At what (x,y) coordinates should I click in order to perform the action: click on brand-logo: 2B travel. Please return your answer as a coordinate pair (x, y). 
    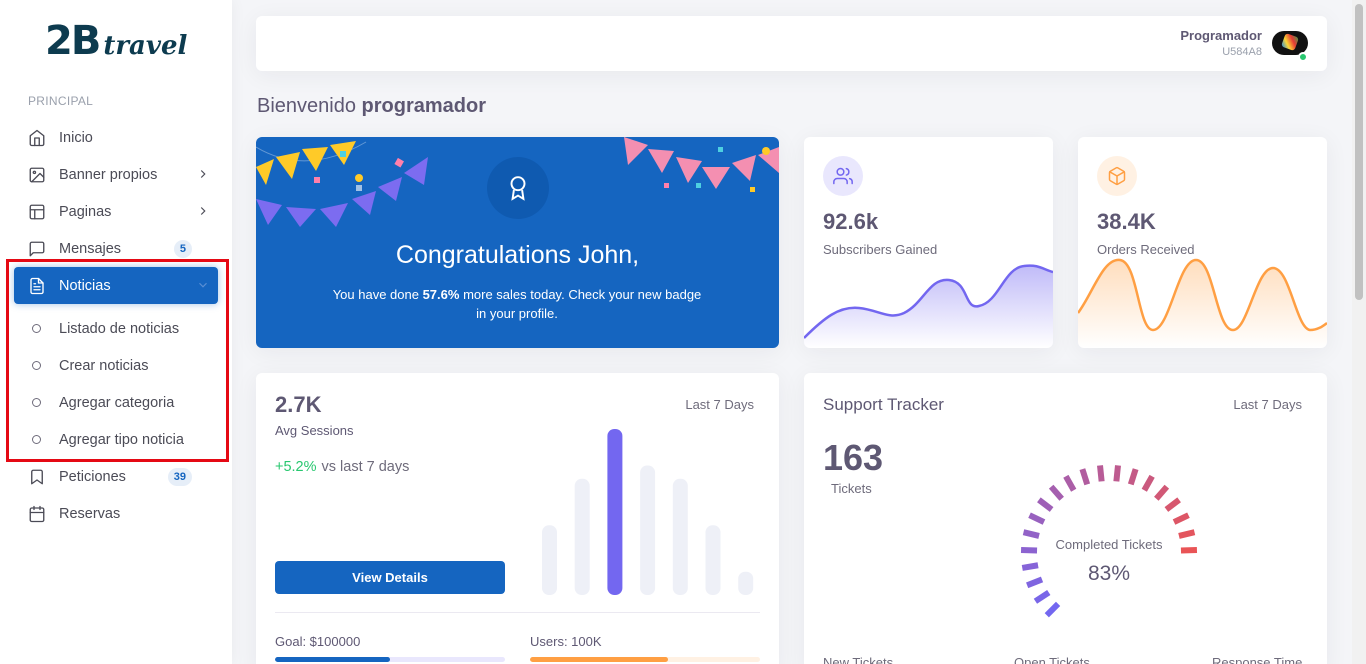
    Looking at the image, I should click on (116, 41).